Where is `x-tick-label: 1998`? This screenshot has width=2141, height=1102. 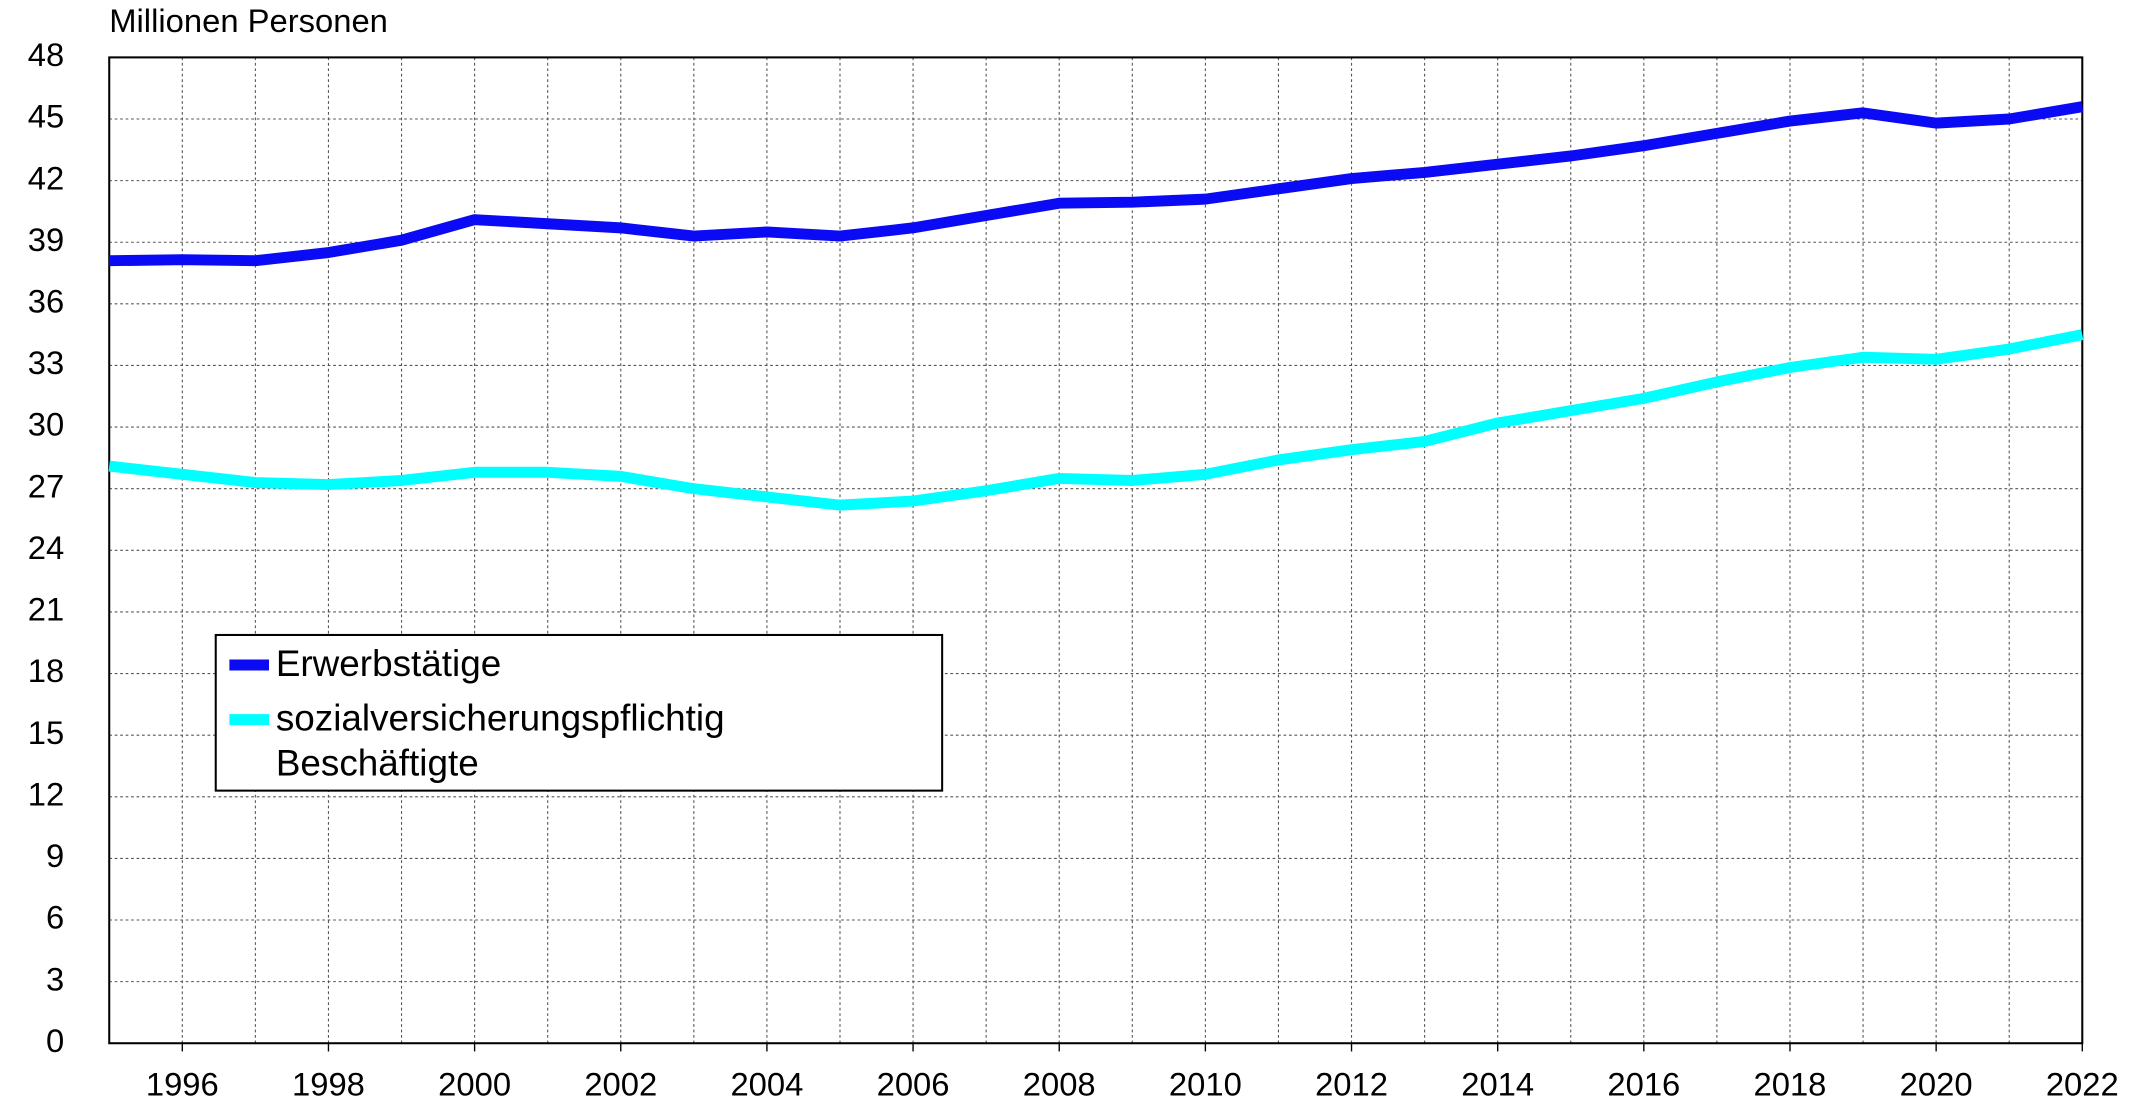 x-tick-label: 1998 is located at coordinates (328, 1084).